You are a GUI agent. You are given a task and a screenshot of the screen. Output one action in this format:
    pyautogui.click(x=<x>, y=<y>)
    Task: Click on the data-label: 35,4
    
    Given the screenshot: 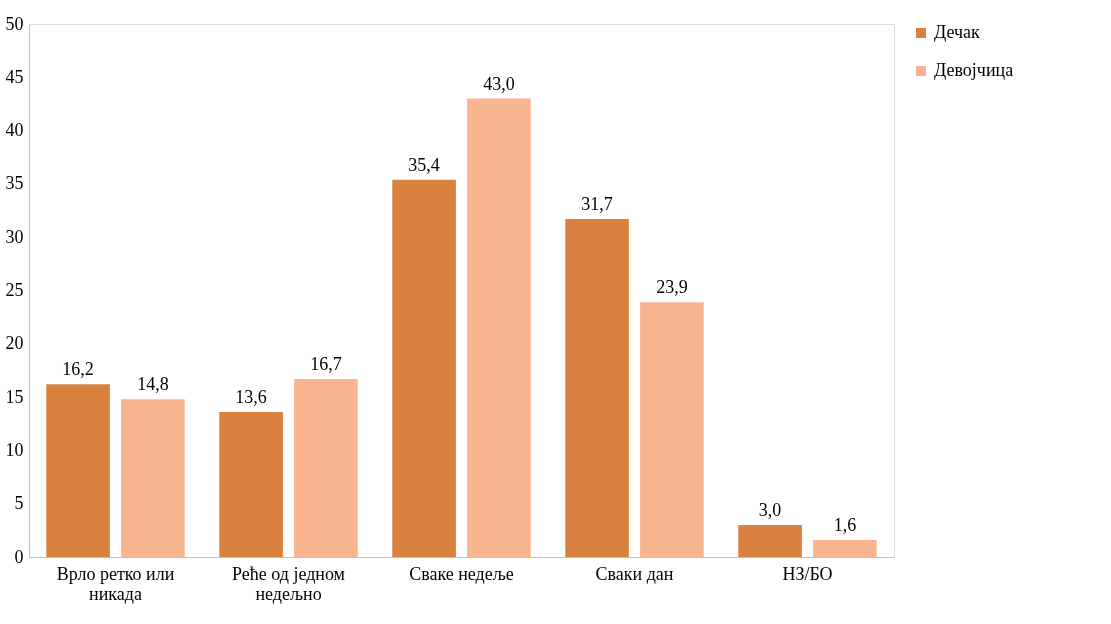 What is the action you would take?
    pyautogui.click(x=424, y=164)
    